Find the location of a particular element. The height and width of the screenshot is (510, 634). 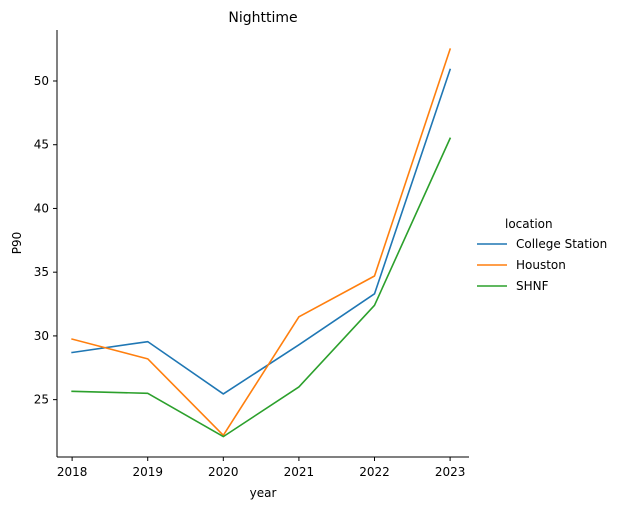

y-ticks: 25 30 35 40 45 50 is located at coordinates (45, 240).